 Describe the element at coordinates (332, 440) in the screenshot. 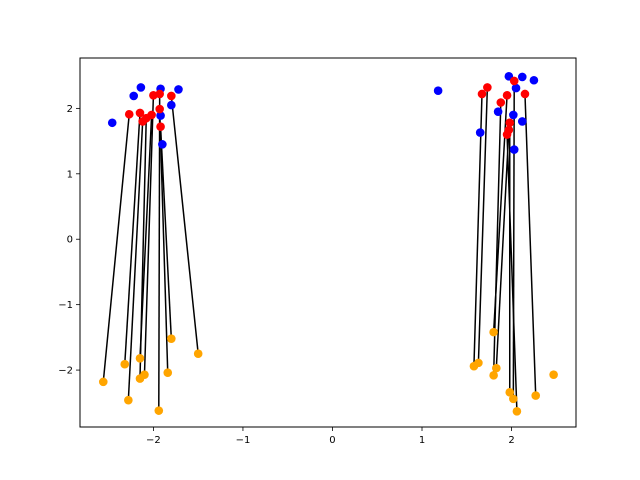

I see `x-tick-label: 0` at that location.